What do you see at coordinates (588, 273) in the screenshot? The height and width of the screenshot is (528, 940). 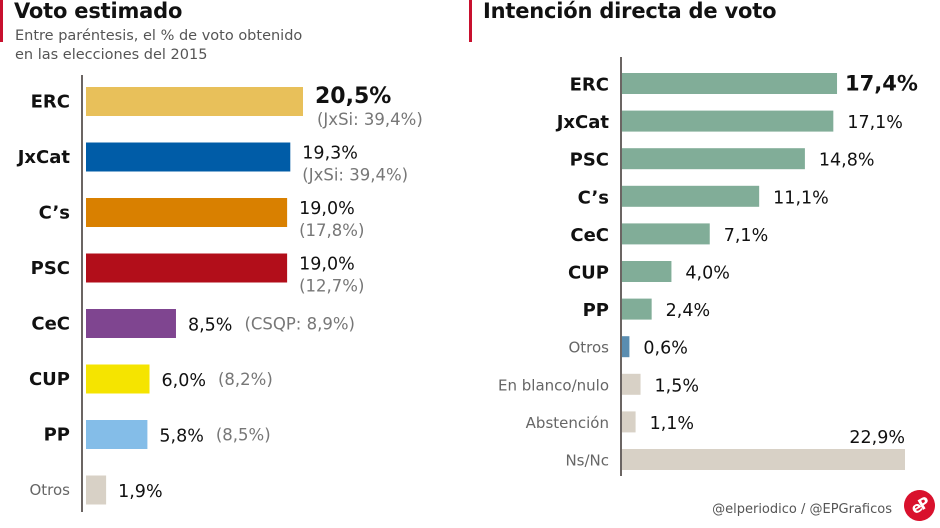 I see `right-label-cup: CUP` at bounding box center [588, 273].